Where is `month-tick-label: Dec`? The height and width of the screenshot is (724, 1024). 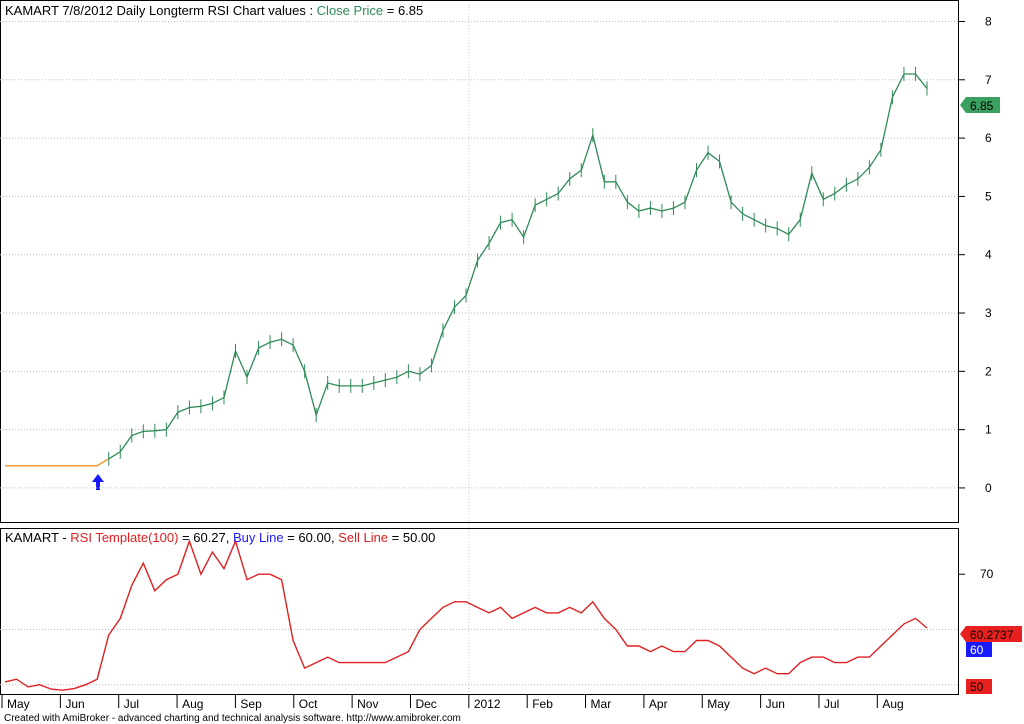 month-tick-label: Dec is located at coordinates (425, 704).